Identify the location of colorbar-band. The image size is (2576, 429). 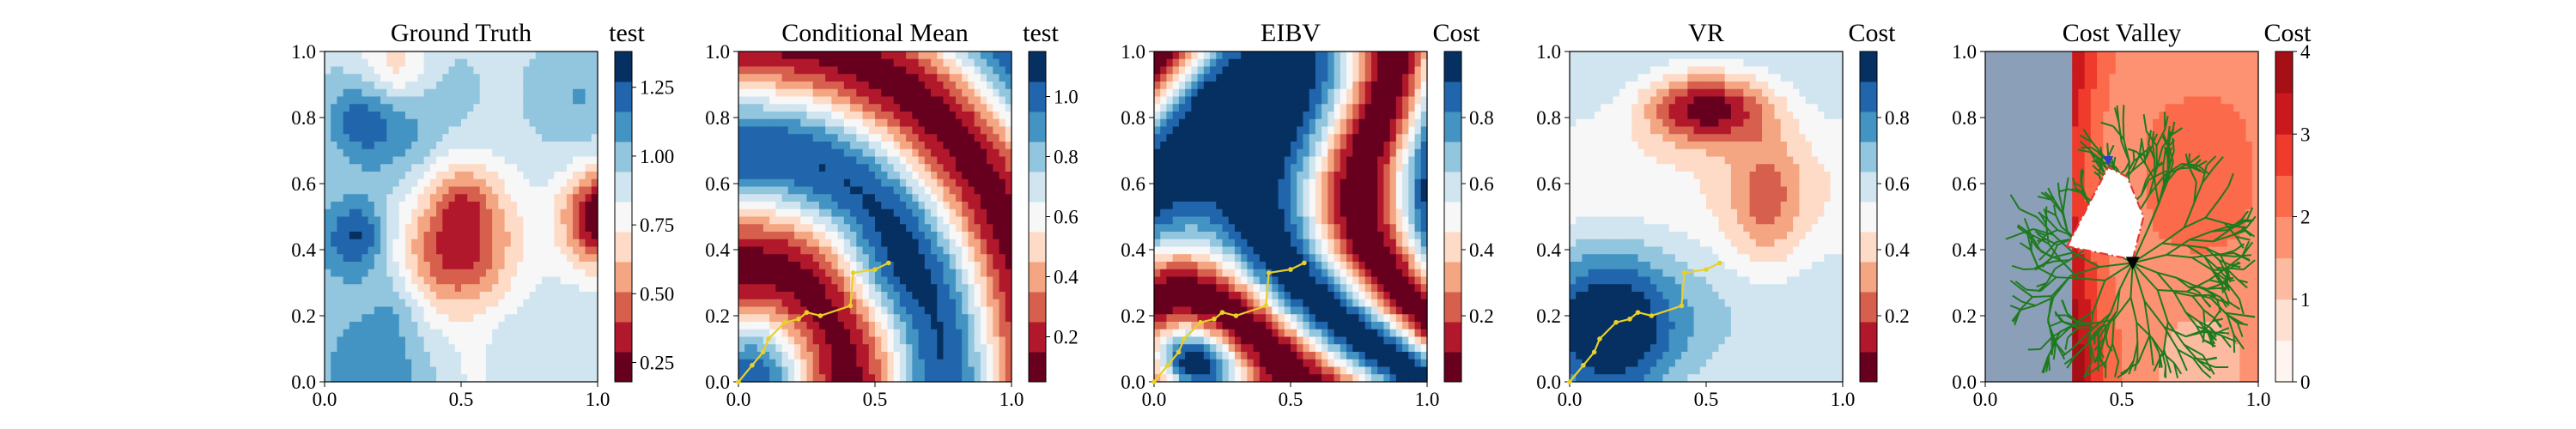
(623, 307).